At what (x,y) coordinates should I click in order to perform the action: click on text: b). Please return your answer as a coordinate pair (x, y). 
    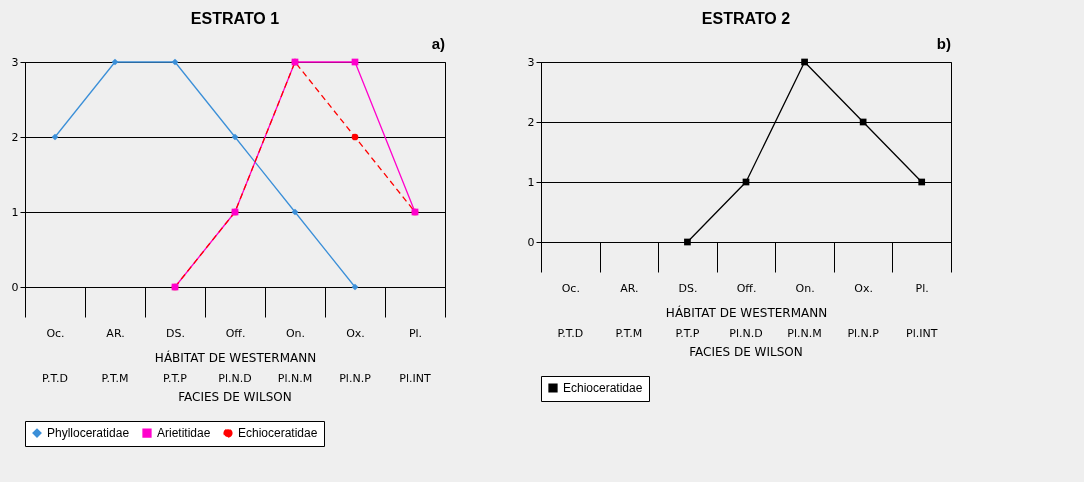
    Looking at the image, I should click on (943, 43).